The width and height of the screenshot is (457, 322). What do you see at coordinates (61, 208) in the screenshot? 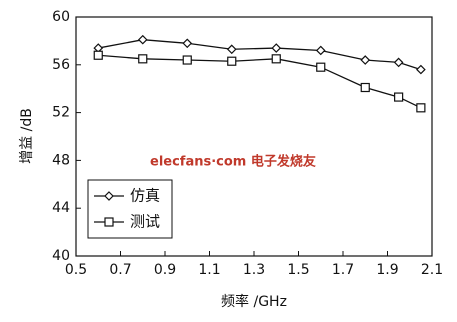
I see `y-tick-label: 44` at bounding box center [61, 208].